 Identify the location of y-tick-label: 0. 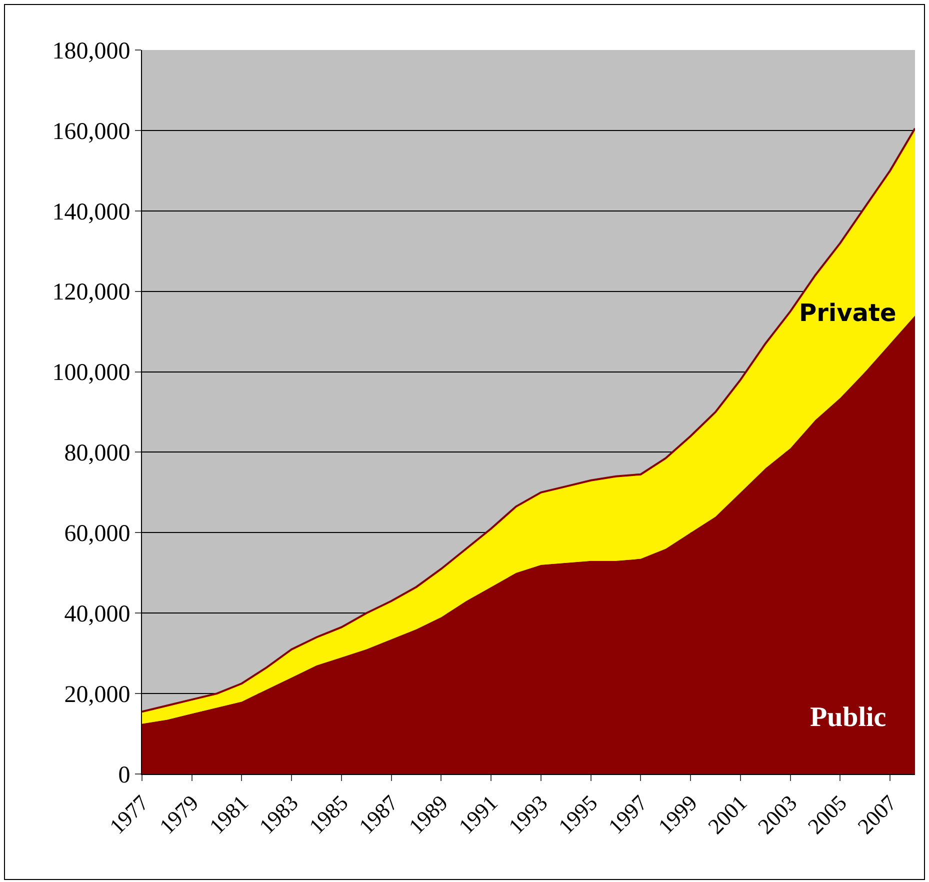
(124, 775).